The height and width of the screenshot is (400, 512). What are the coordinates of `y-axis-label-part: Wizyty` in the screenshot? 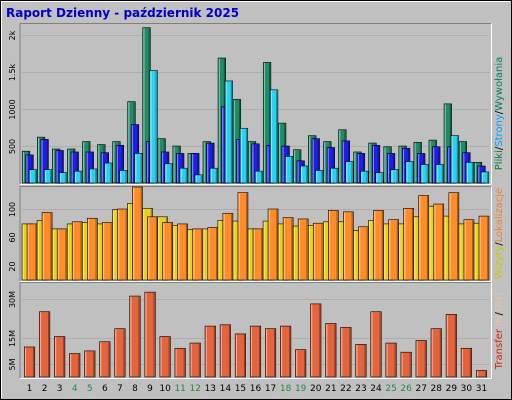 It's located at (499, 263).